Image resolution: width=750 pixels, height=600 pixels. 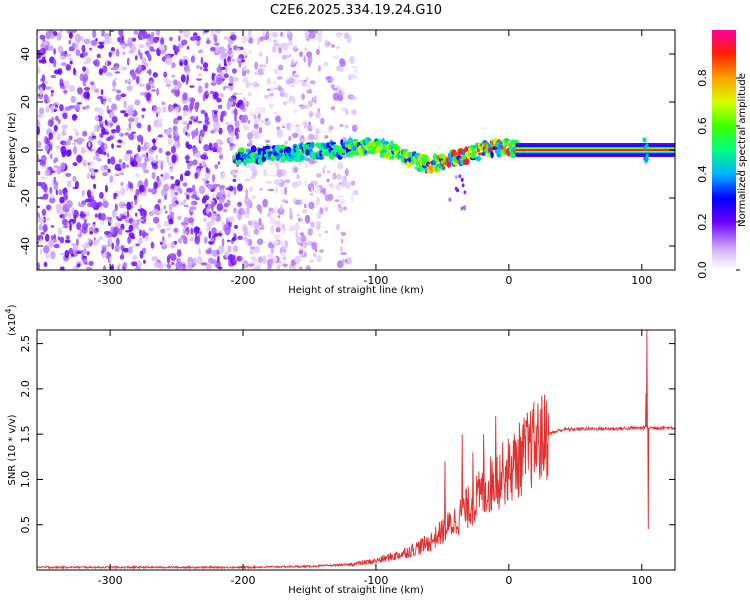 What do you see at coordinates (25, 102) in the screenshot?
I see `y-tick-label: 20` at bounding box center [25, 102].